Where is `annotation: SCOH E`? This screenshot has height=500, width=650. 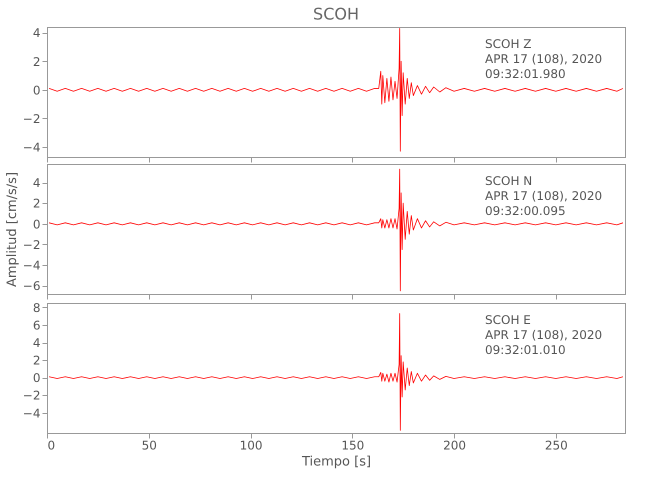 annotation: SCOH E is located at coordinates (508, 320).